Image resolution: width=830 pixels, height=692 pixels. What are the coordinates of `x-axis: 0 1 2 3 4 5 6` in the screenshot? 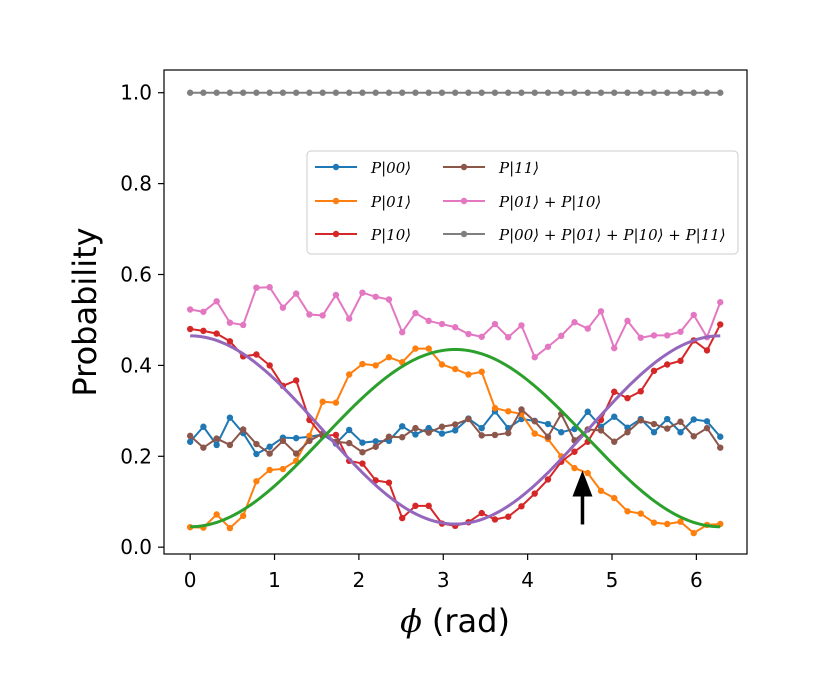 It's located at (443, 573).